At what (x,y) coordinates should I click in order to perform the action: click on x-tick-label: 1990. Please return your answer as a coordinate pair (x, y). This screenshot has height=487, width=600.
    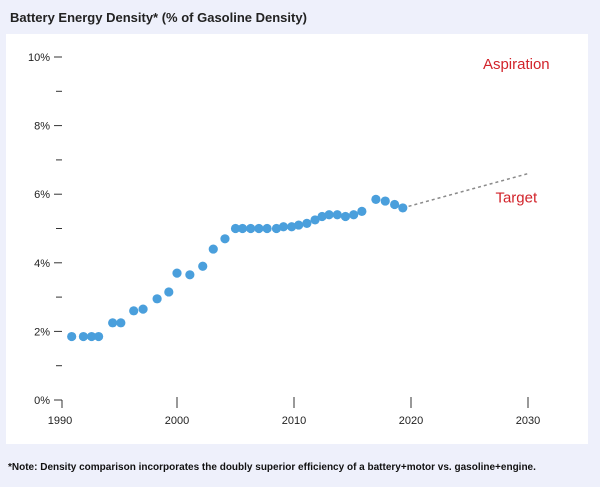
    Looking at the image, I should click on (60, 421).